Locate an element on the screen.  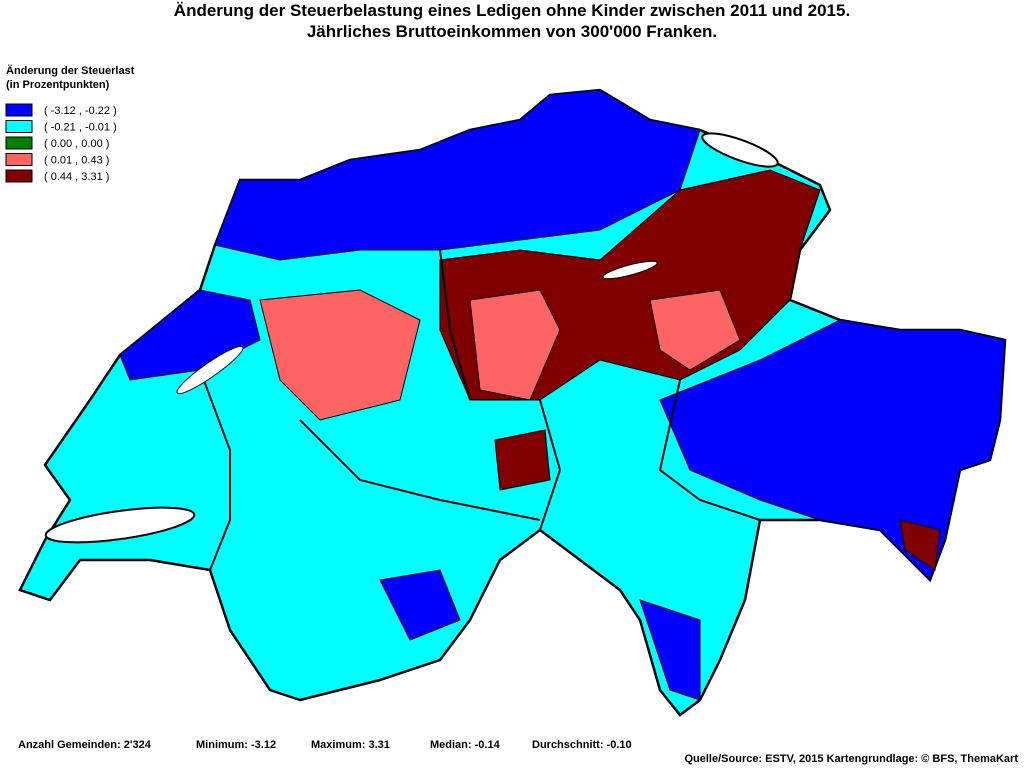
stat: Anzahl Gemeinden: 2'324 is located at coordinates (85, 745).